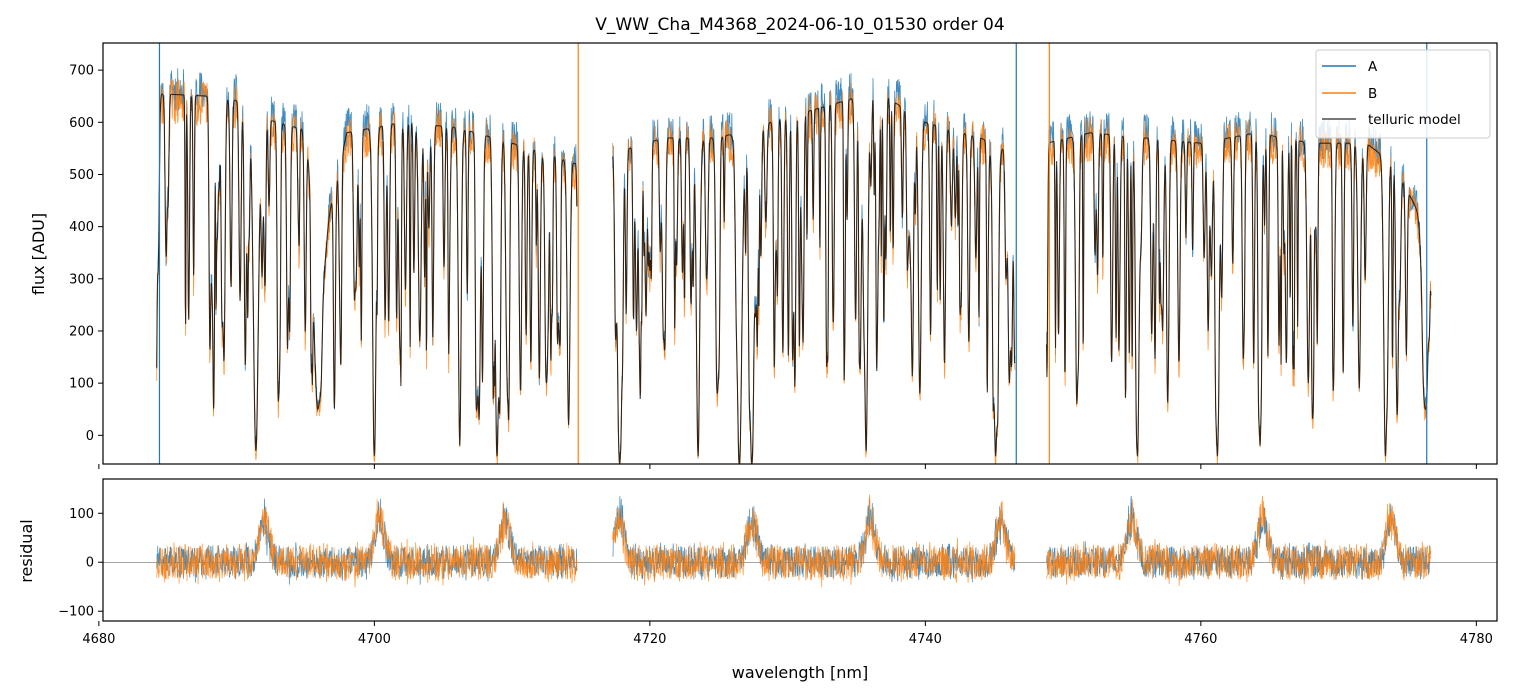 This screenshot has width=1514, height=696. What do you see at coordinates (787, 466) in the screenshot?
I see `flux-x-ticks` at bounding box center [787, 466].